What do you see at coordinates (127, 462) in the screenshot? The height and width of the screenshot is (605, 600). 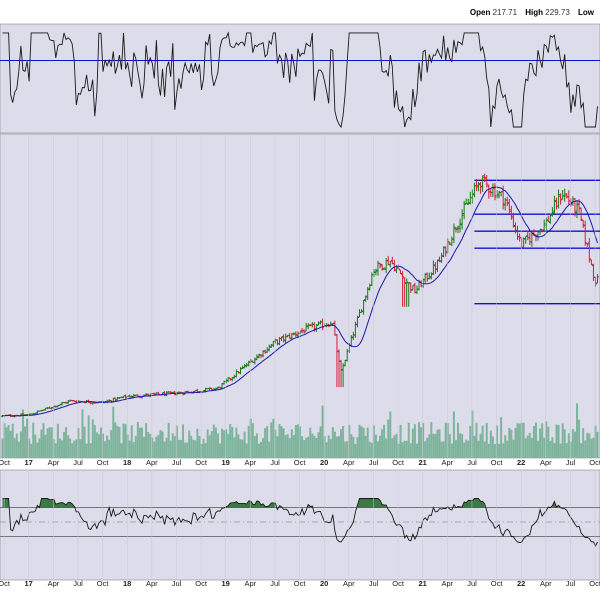 I see `x-tick-label: 18` at bounding box center [127, 462].